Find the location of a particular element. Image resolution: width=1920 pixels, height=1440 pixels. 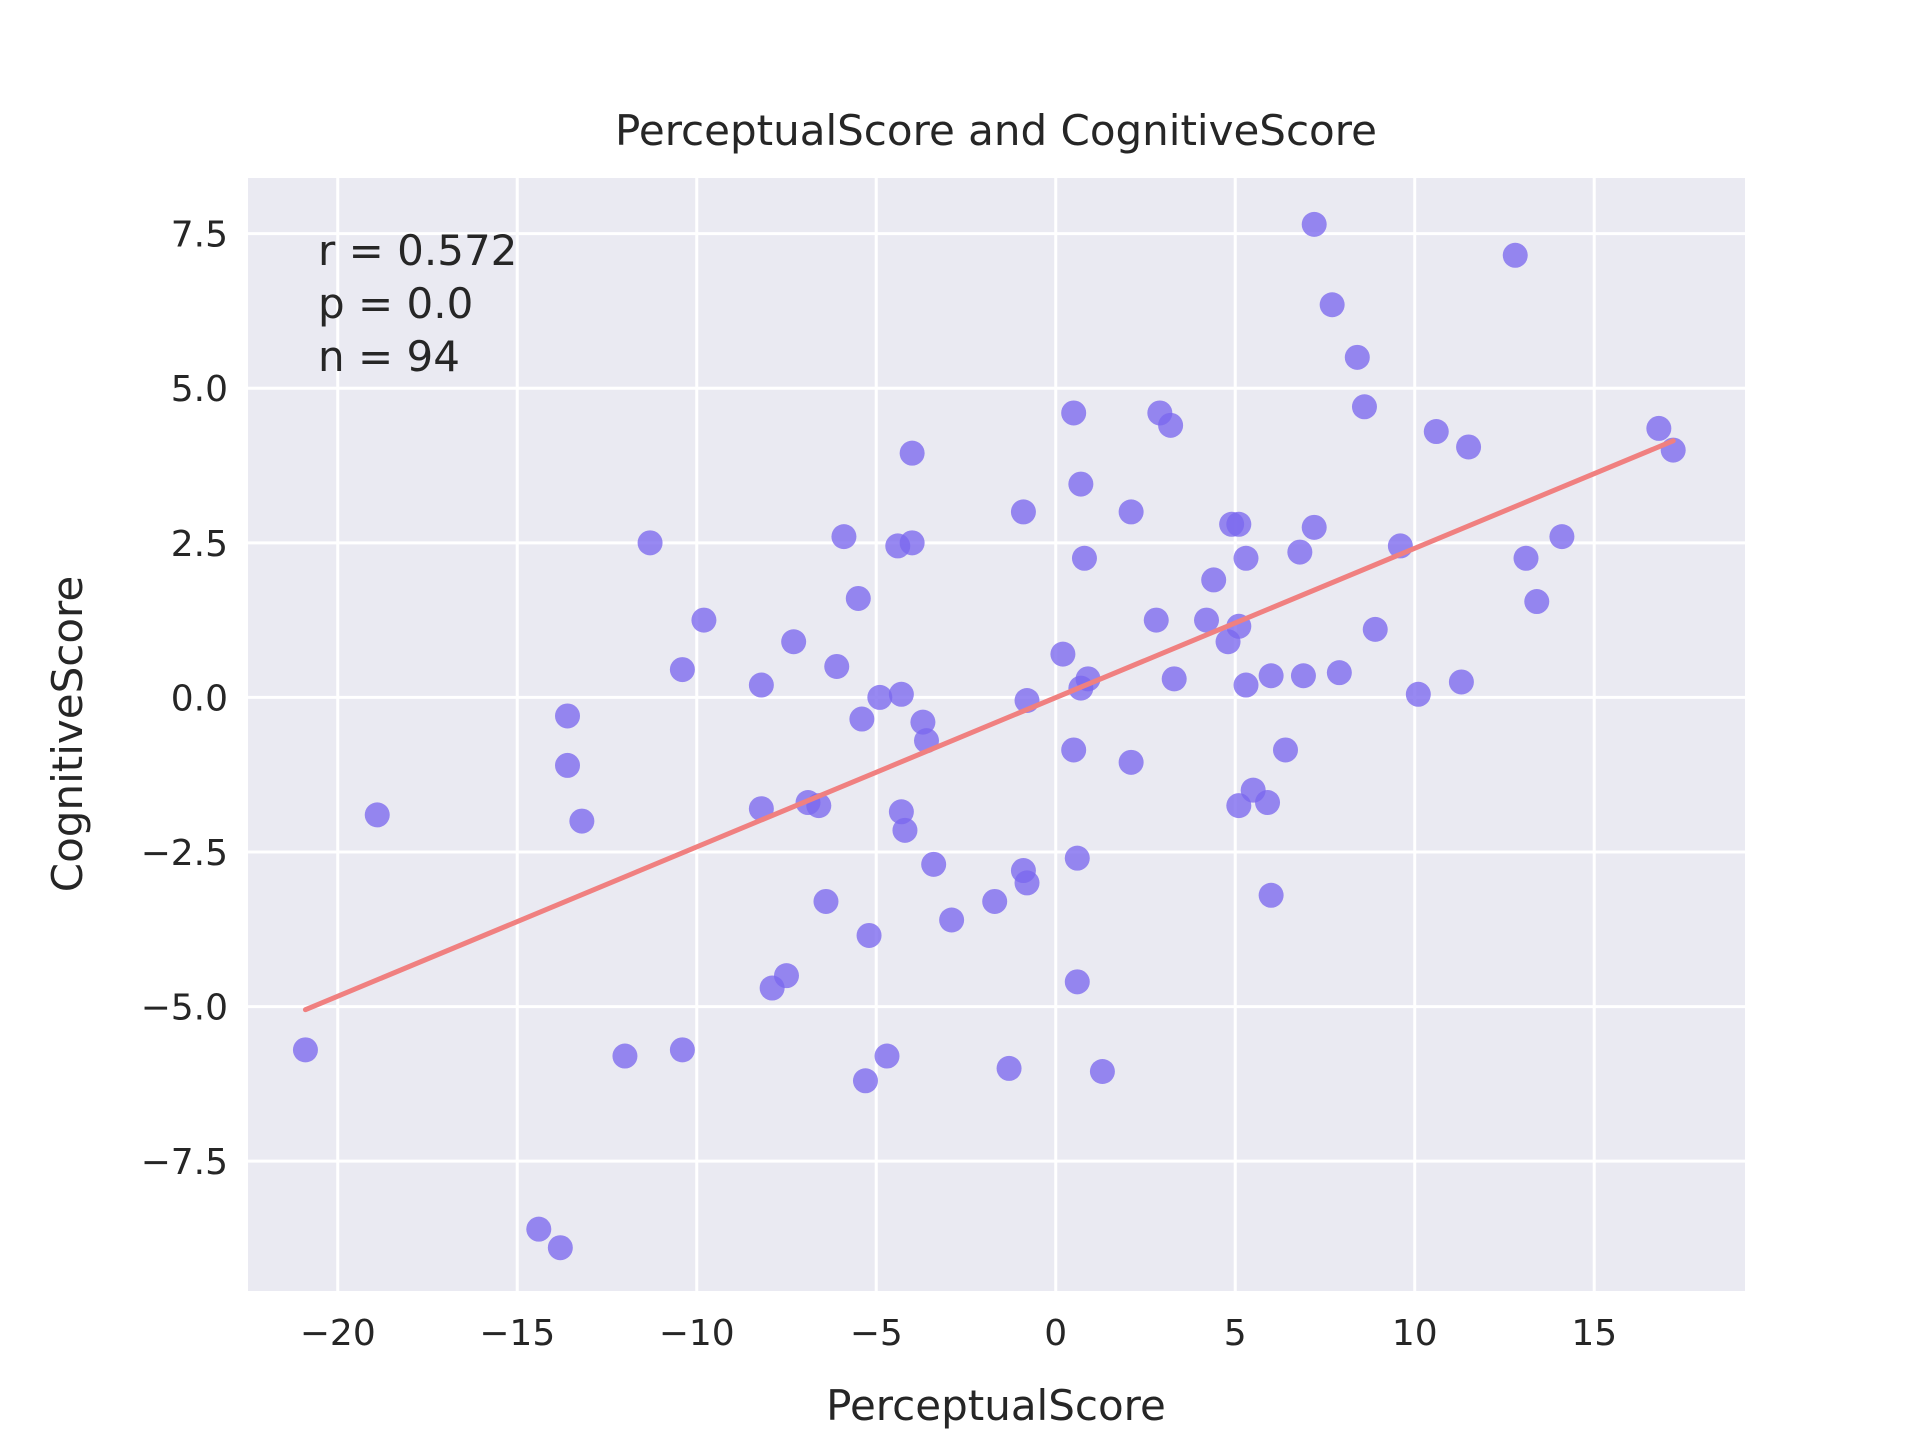

x-tick-label: 0 is located at coordinates (1055, 1333).